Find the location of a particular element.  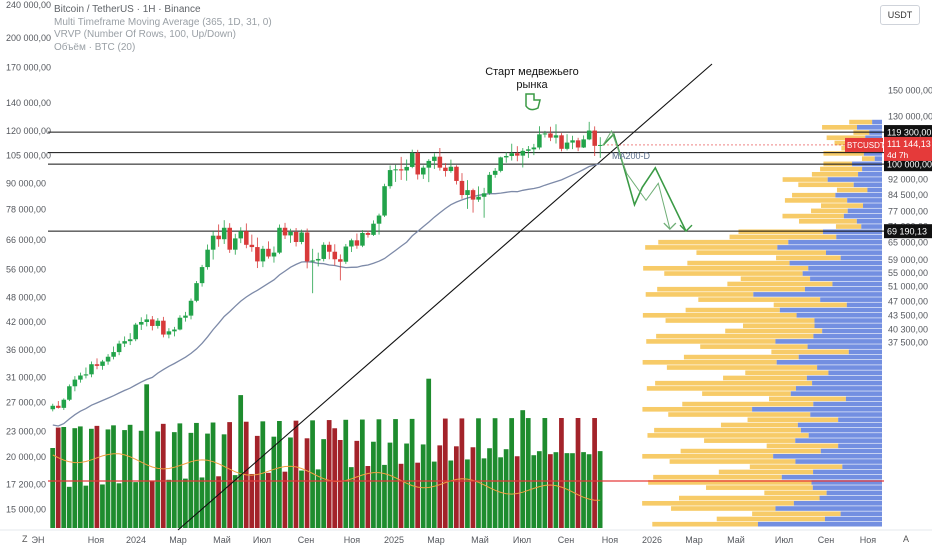

y-tick-right: 37 500,00 is located at coordinates (908, 343).